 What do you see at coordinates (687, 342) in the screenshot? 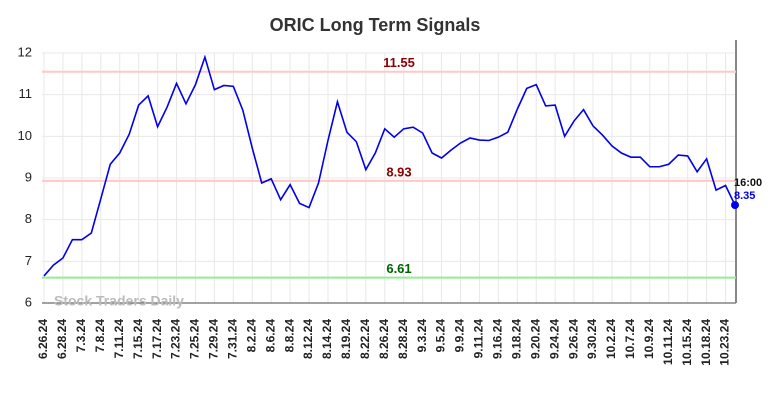
I see `x-tick-label: 10.15.24` at bounding box center [687, 342].